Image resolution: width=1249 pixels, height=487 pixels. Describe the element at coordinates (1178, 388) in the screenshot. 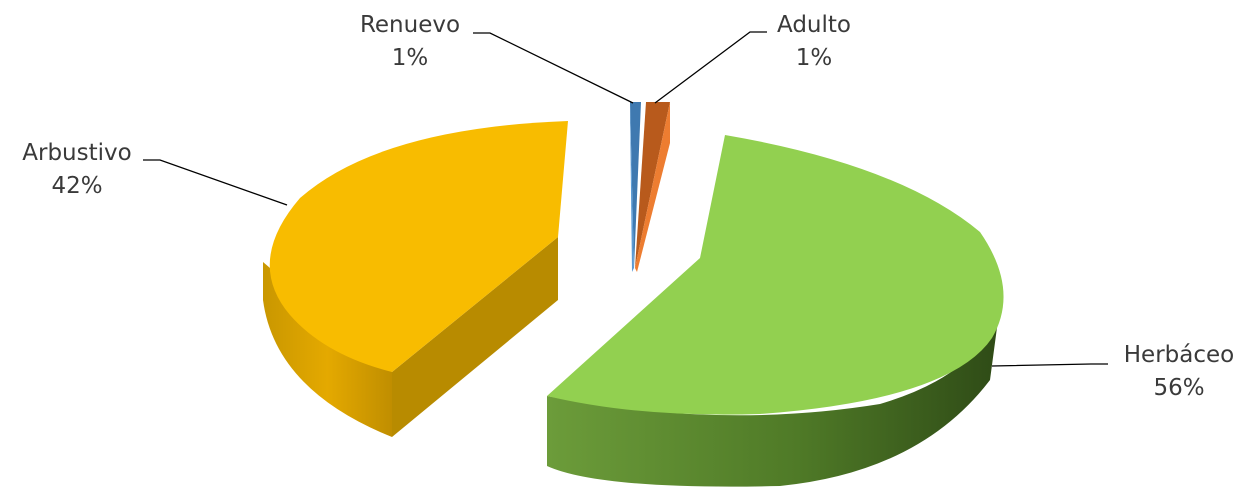

I see `slice-percent-herbaceo: 56%` at that location.